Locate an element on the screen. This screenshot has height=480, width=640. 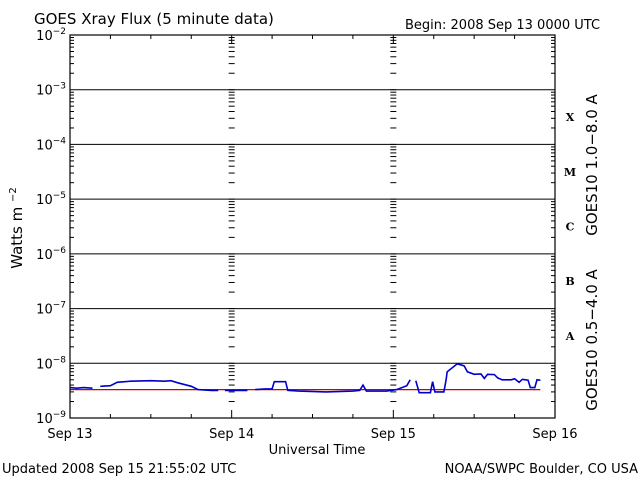
updated-label: Updated 2008 Sep 15 21:55:02 UTC is located at coordinates (119, 469).